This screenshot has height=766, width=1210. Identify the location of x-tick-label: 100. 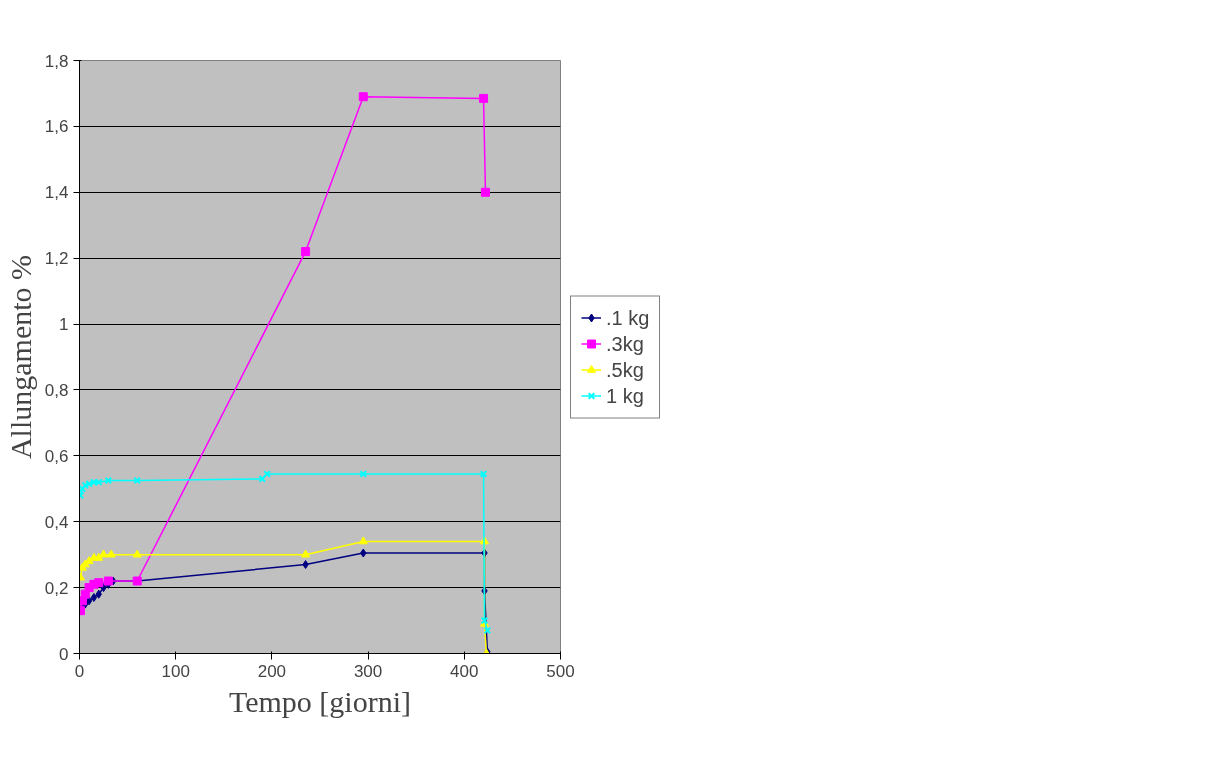
(175, 671).